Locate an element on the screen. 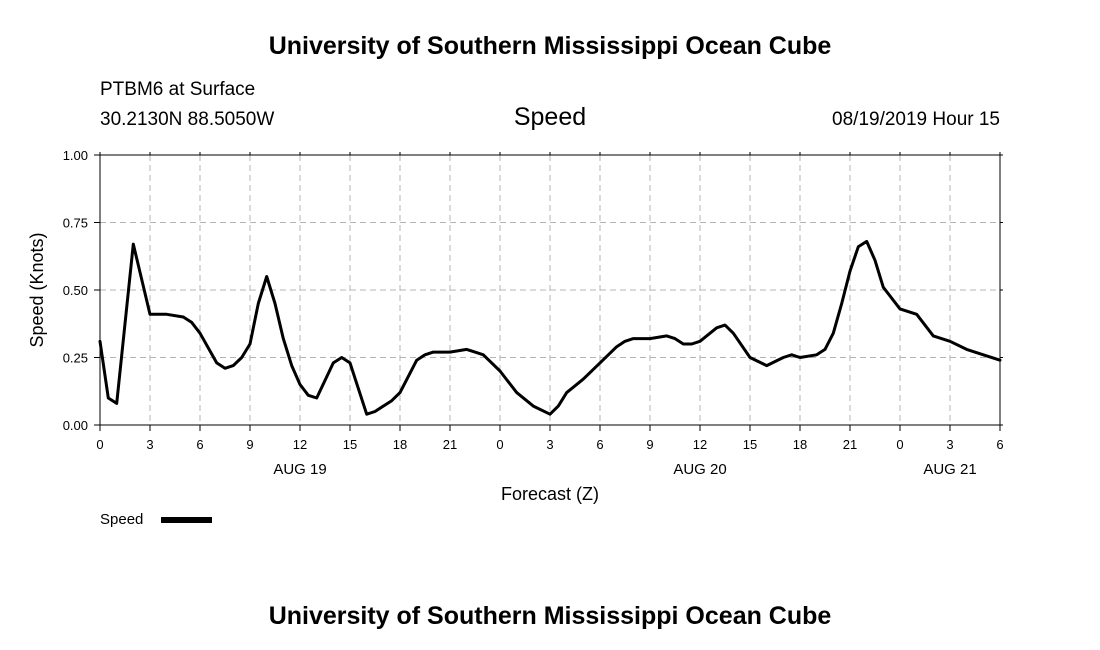 This screenshot has height=650, width=1100. timestamp-label: 08/19/2019 Hour 15 is located at coordinates (916, 119).